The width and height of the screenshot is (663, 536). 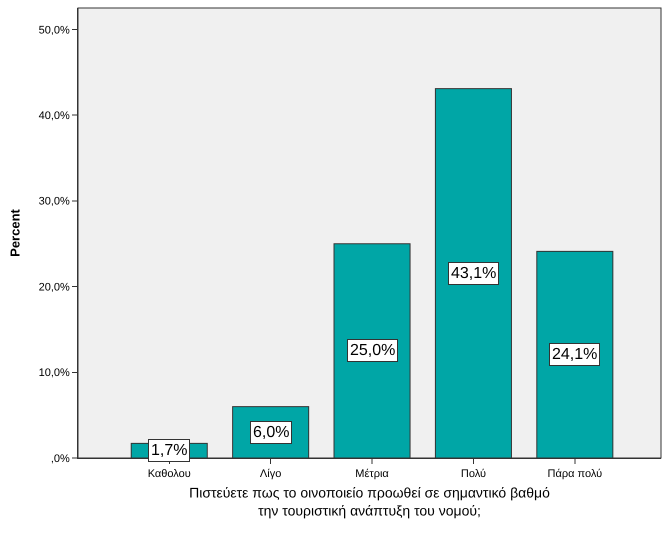 What do you see at coordinates (473, 474) in the screenshot?
I see `x-tick-label: Πολύ` at bounding box center [473, 474].